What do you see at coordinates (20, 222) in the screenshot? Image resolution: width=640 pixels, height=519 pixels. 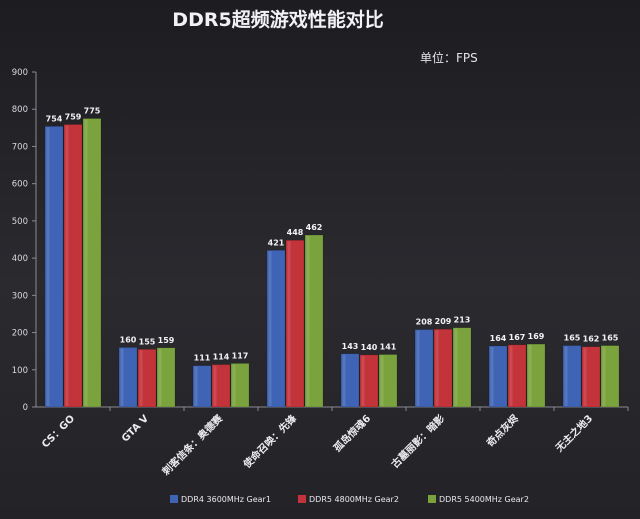 I see `y-tick-label: 500` at bounding box center [20, 222].